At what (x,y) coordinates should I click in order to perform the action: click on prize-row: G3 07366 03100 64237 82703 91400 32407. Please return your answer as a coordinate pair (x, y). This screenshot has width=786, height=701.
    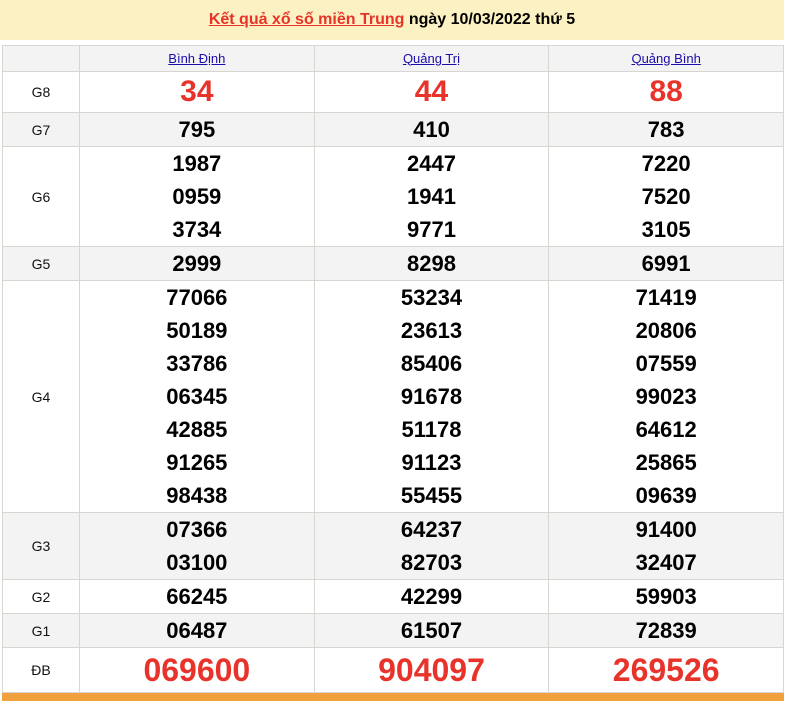
    Looking at the image, I should click on (393, 546).